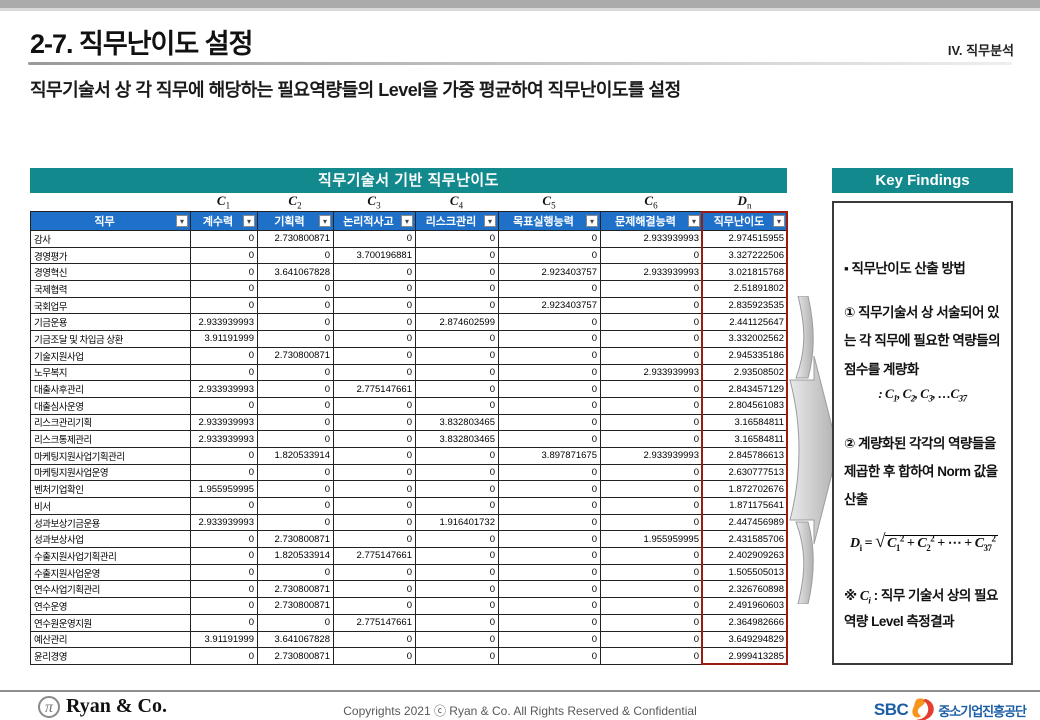 This screenshot has width=1040, height=720. I want to click on table-row: 비서 0 0 0 0 0 0 1.871175641, so click(409, 506).